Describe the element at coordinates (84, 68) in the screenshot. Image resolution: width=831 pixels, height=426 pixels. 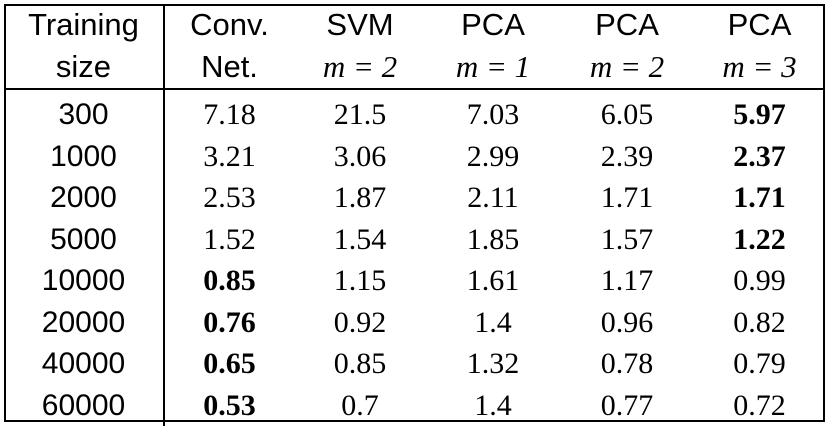
I see `header-size: size` at that location.